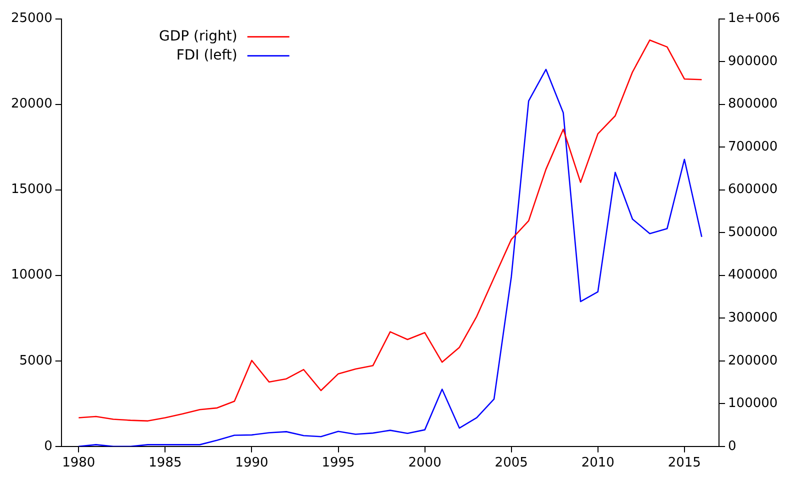 This screenshot has height=482, width=791. Describe the element at coordinates (31, 275) in the screenshot. I see `y-tick-label: 10000` at that location.